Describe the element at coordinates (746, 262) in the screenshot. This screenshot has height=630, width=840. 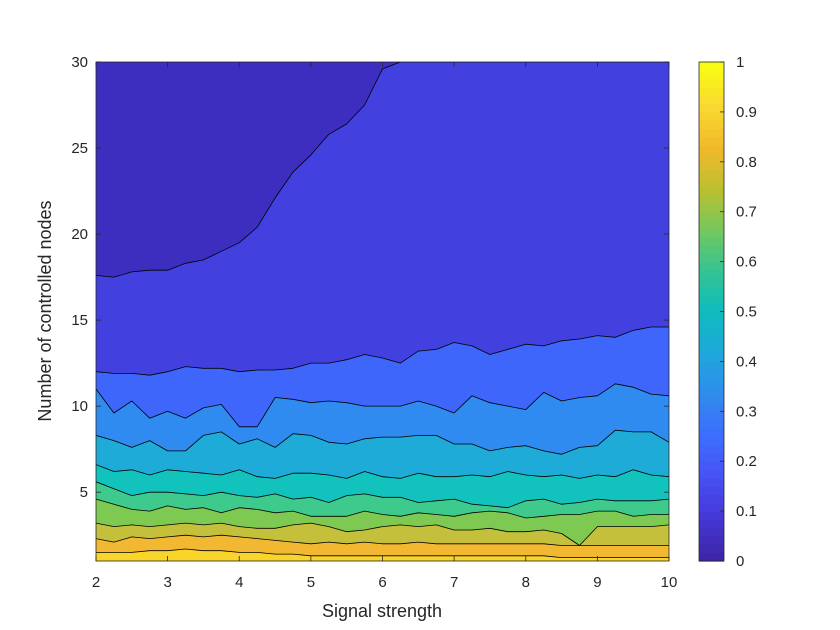
I see `colorbar-tick-label: 0.6` at that location.